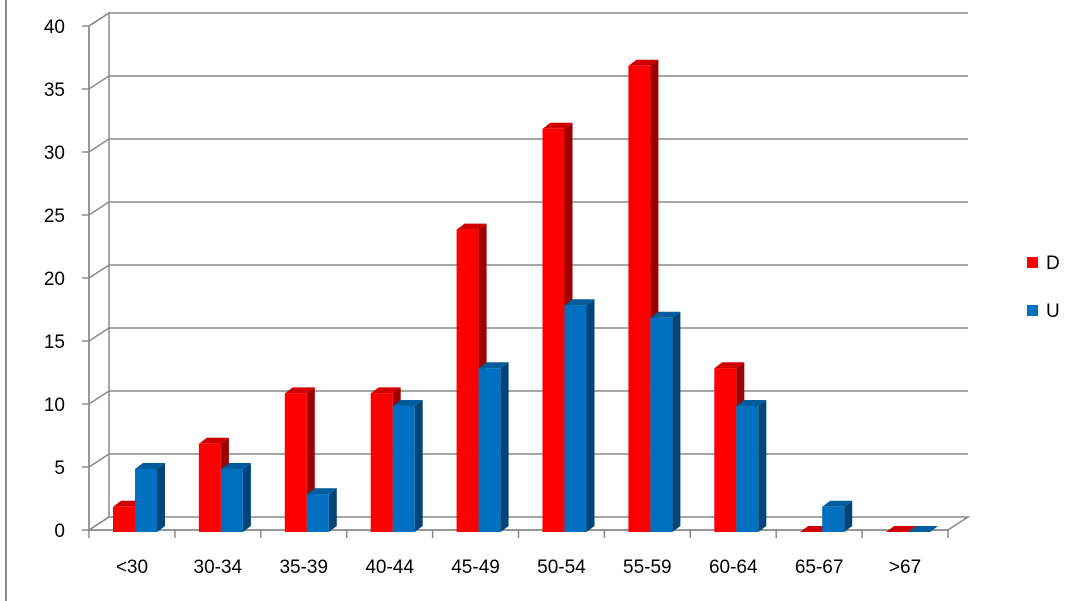 Image resolution: width=1080 pixels, height=601 pixels. Describe the element at coordinates (54, 153) in the screenshot. I see `y-tick-label: 30` at that location.